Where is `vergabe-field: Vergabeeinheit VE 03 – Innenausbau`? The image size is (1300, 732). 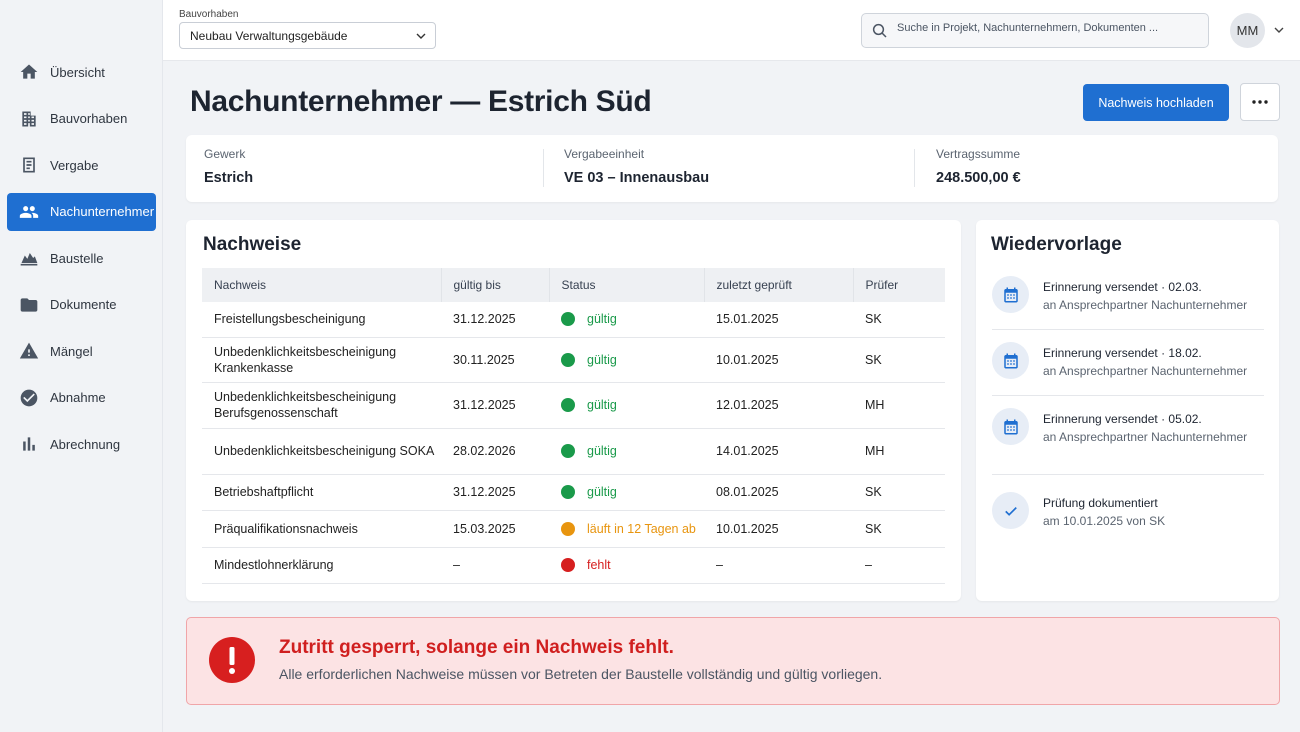 vergabe-field: Vergabeeinheit VE 03 – Innenausbau is located at coordinates (636, 168).